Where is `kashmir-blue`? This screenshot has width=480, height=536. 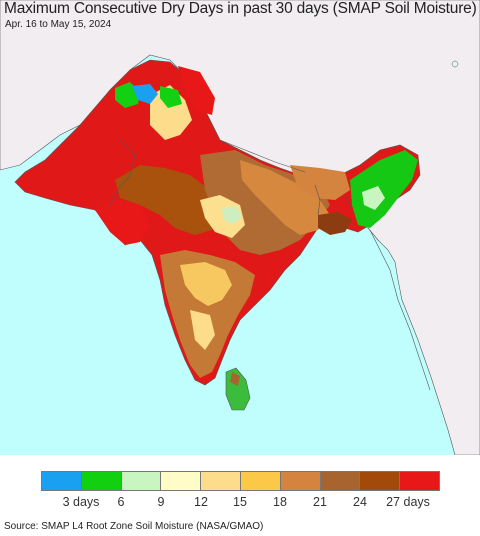 kashmir-blue is located at coordinates (145, 94).